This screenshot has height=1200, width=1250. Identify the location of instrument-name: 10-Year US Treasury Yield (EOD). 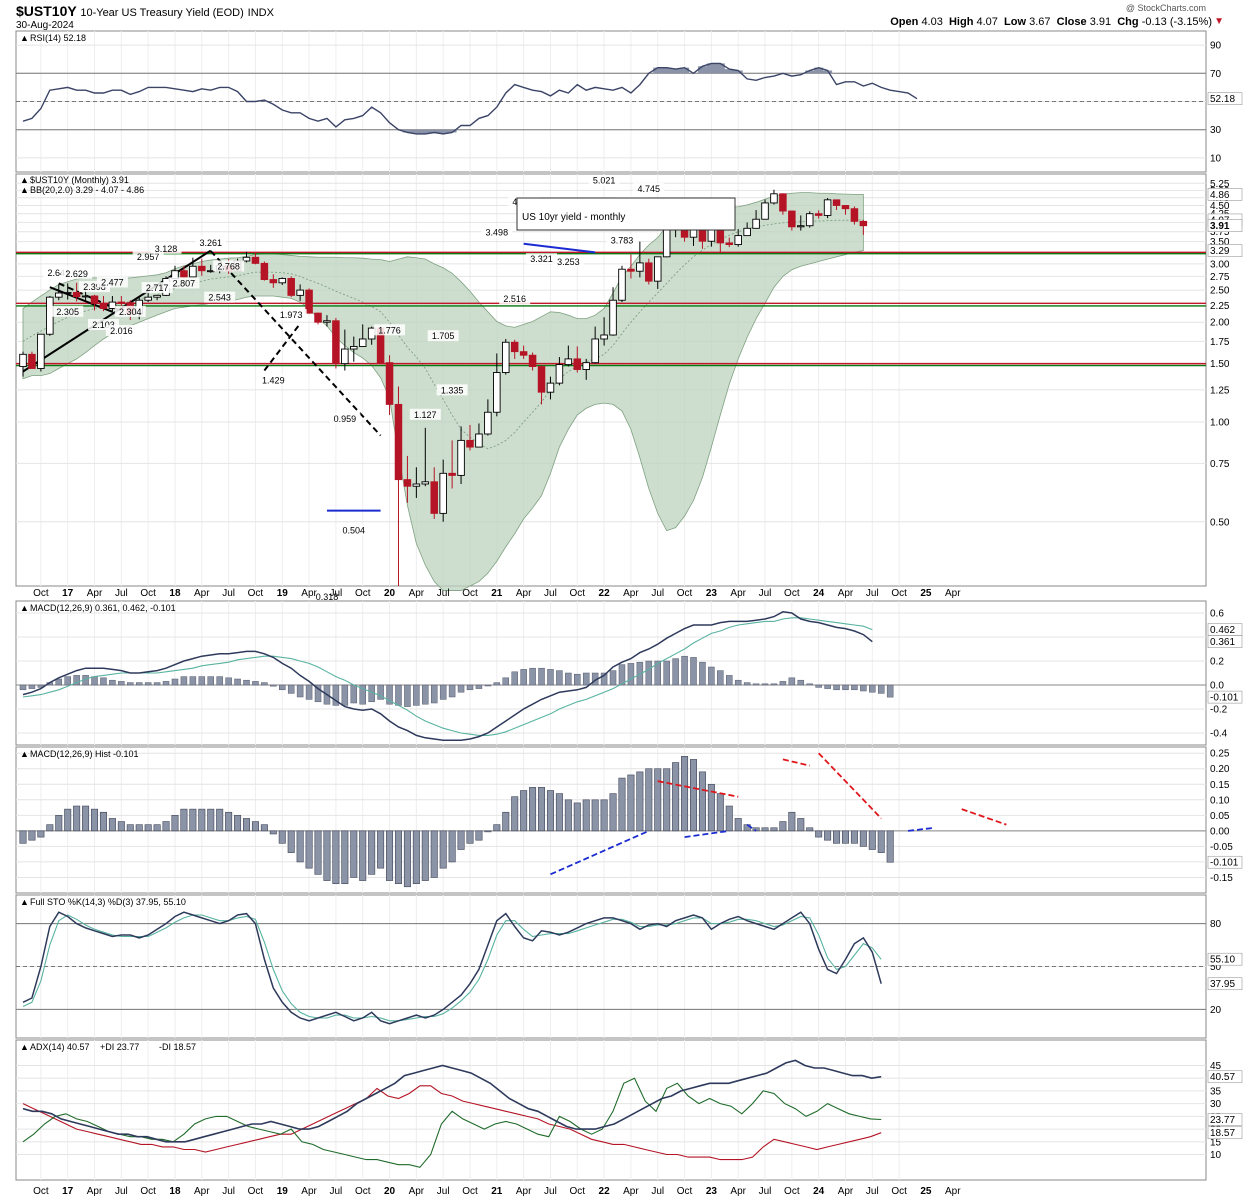
(162, 13).